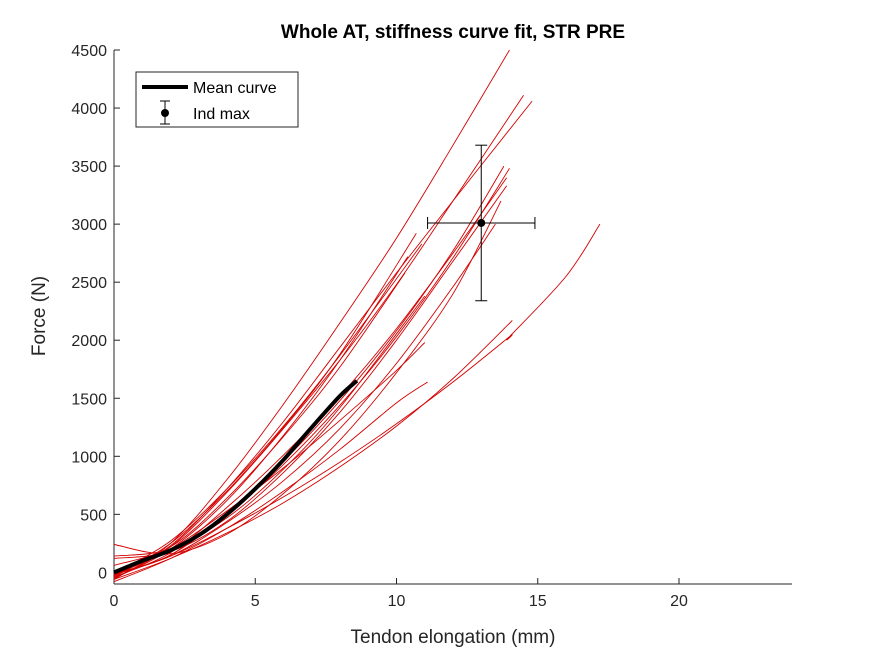 Image resolution: width=875 pixels, height=656 pixels. Describe the element at coordinates (221, 114) in the screenshot. I see `legend-label-ind-max: Ind max` at that location.